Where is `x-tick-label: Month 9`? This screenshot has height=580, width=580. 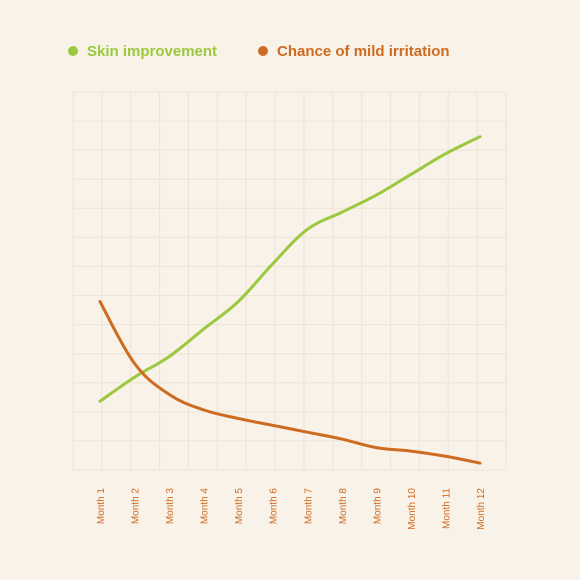
x-tick-label: Month 9 is located at coordinates (377, 506).